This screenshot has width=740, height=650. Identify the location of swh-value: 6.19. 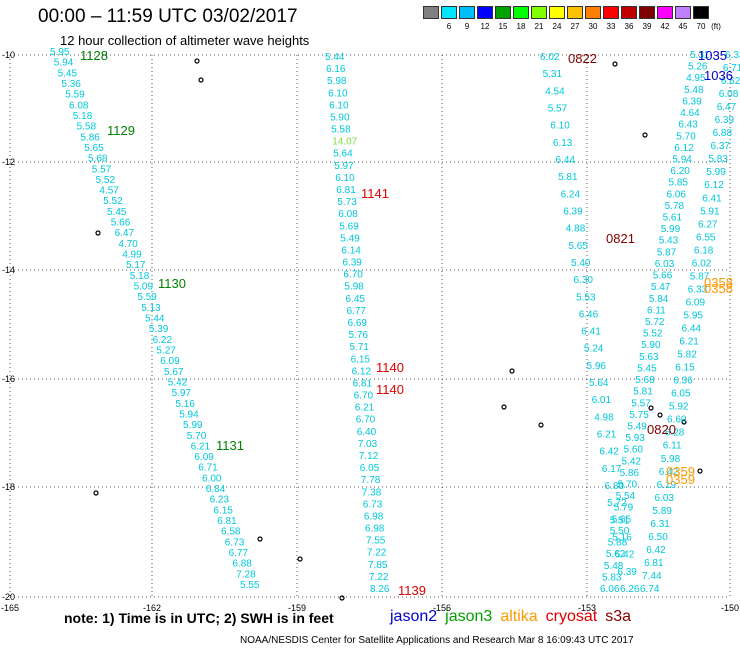
(667, 485).